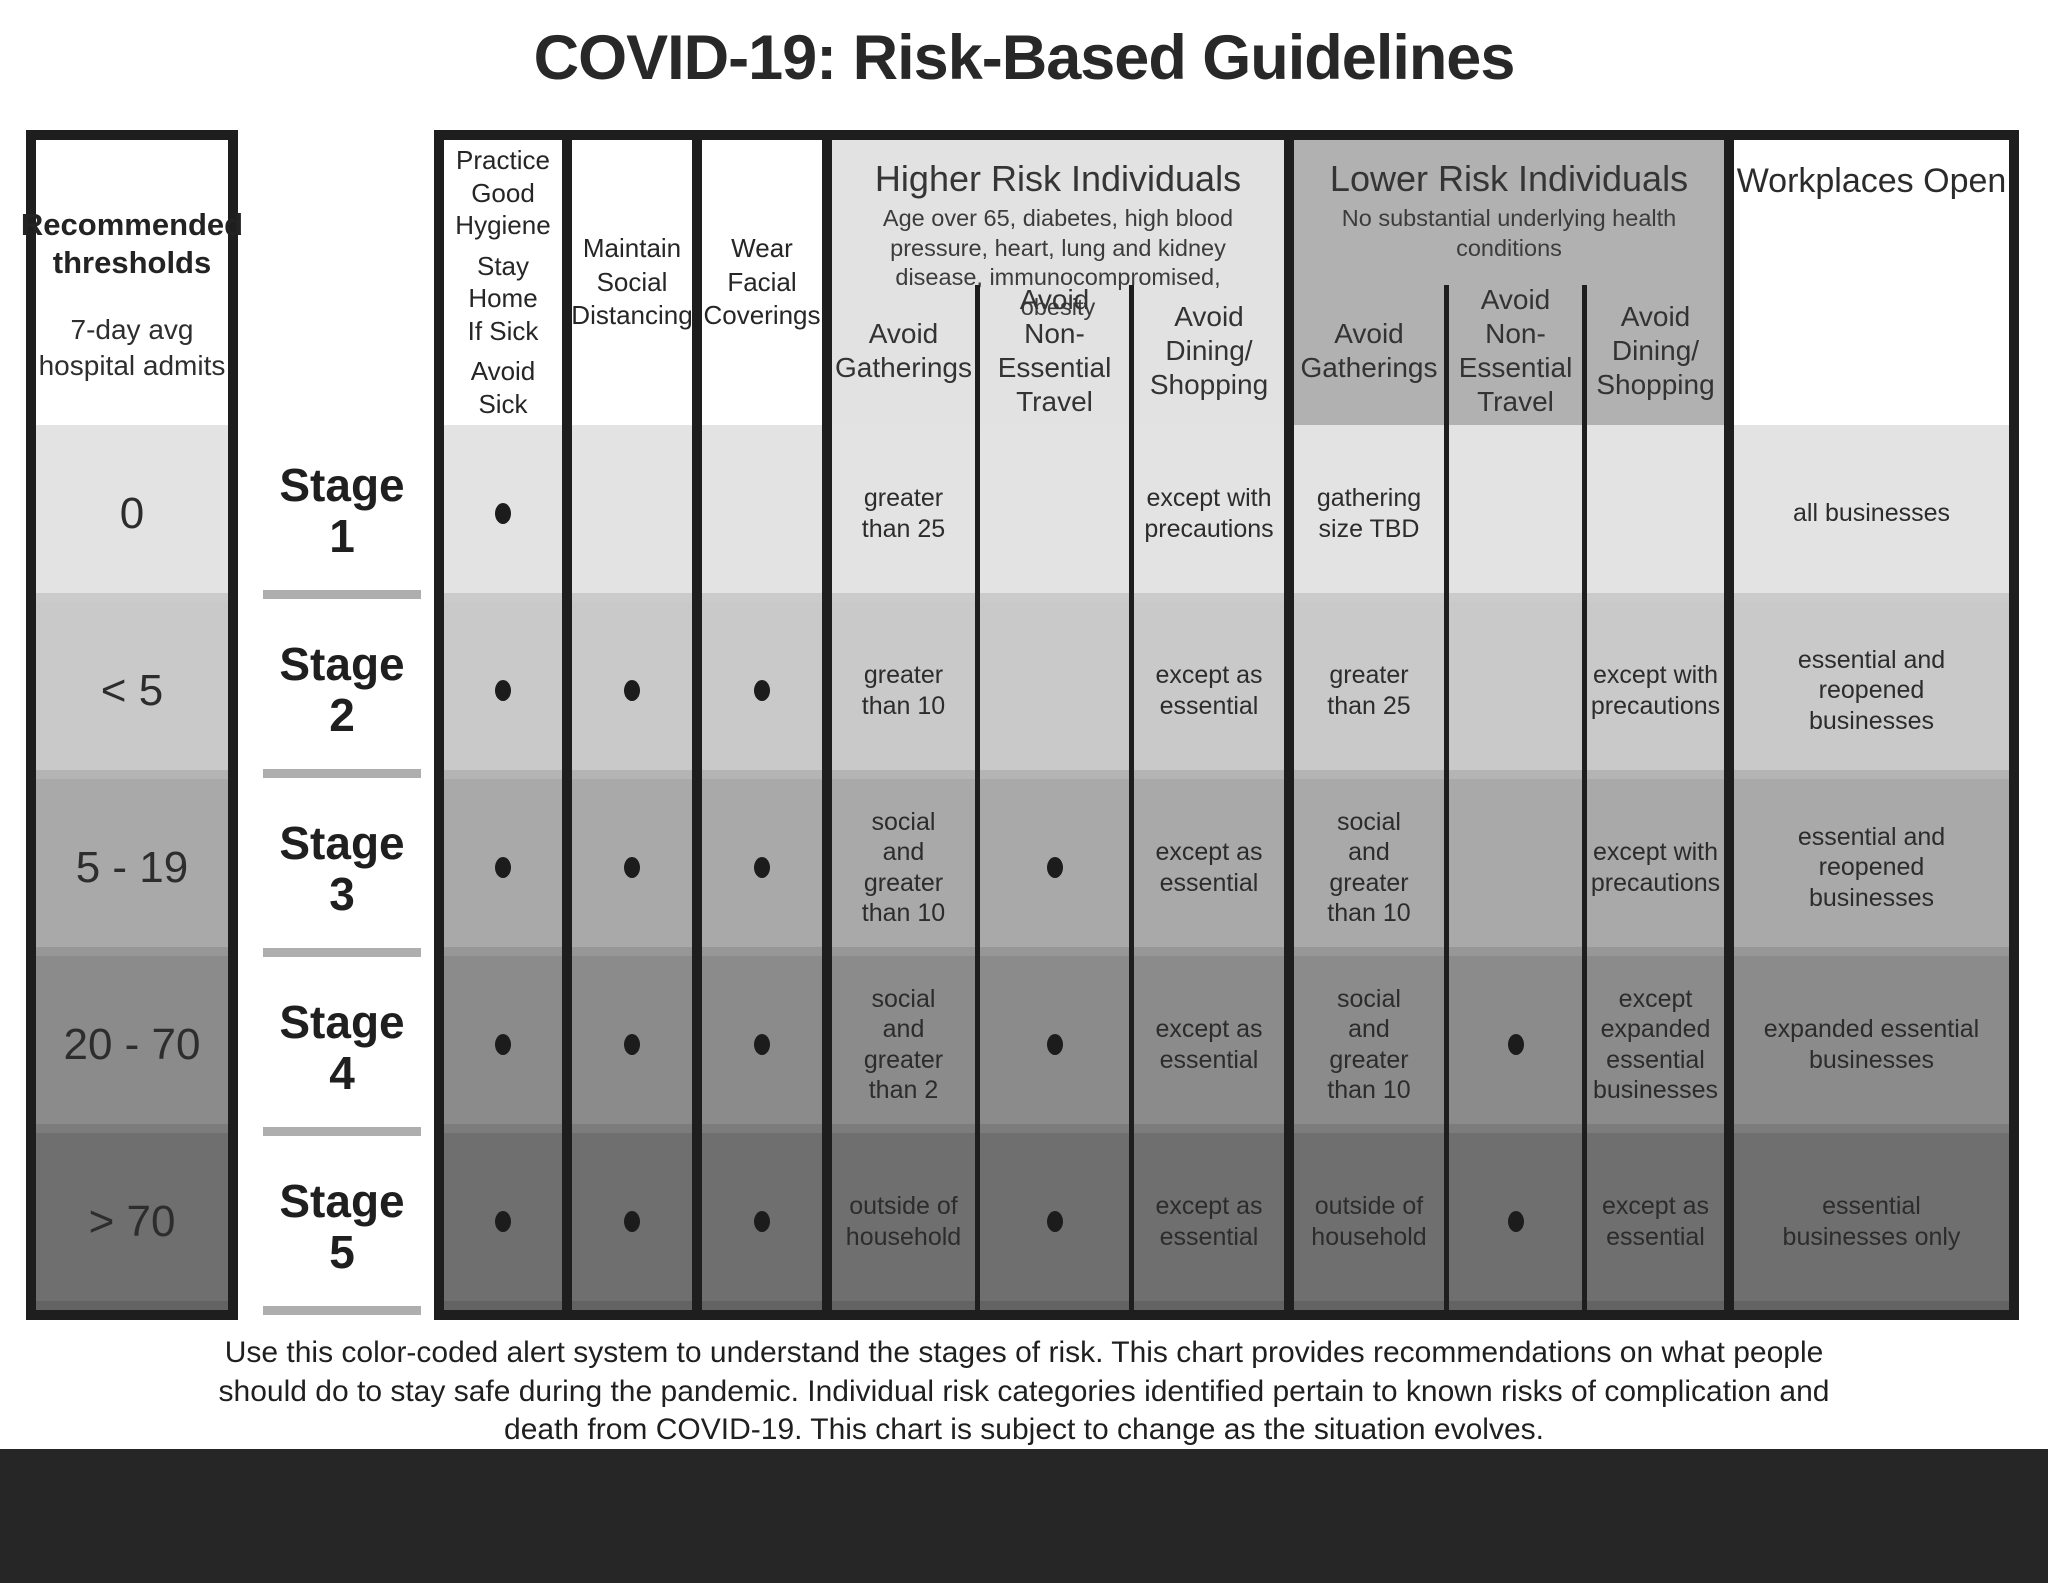 This screenshot has width=2048, height=1583. Describe the element at coordinates (1518, 867) in the screenshot. I see `cell-s3-lr-avoid-travel` at that location.